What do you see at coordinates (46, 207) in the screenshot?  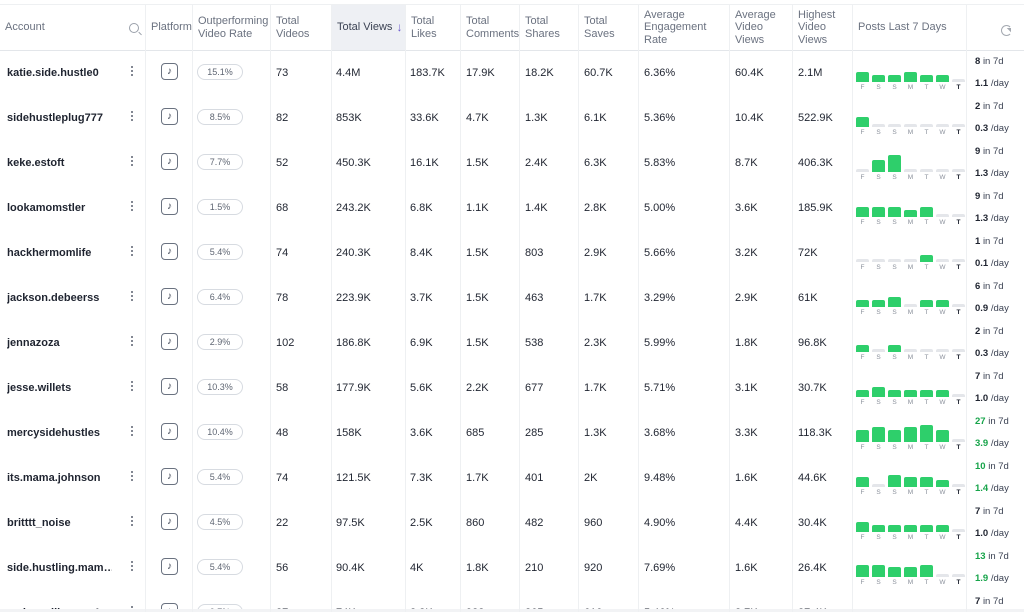 I see `account-name: lookamomstler` at bounding box center [46, 207].